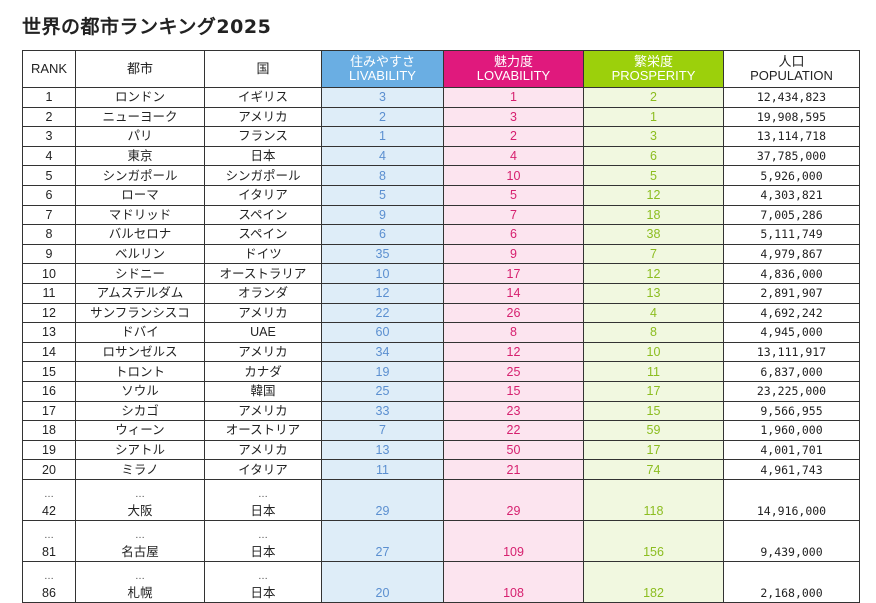  What do you see at coordinates (653, 352) in the screenshot?
I see `cell-prosperity-value: 10` at bounding box center [653, 352].